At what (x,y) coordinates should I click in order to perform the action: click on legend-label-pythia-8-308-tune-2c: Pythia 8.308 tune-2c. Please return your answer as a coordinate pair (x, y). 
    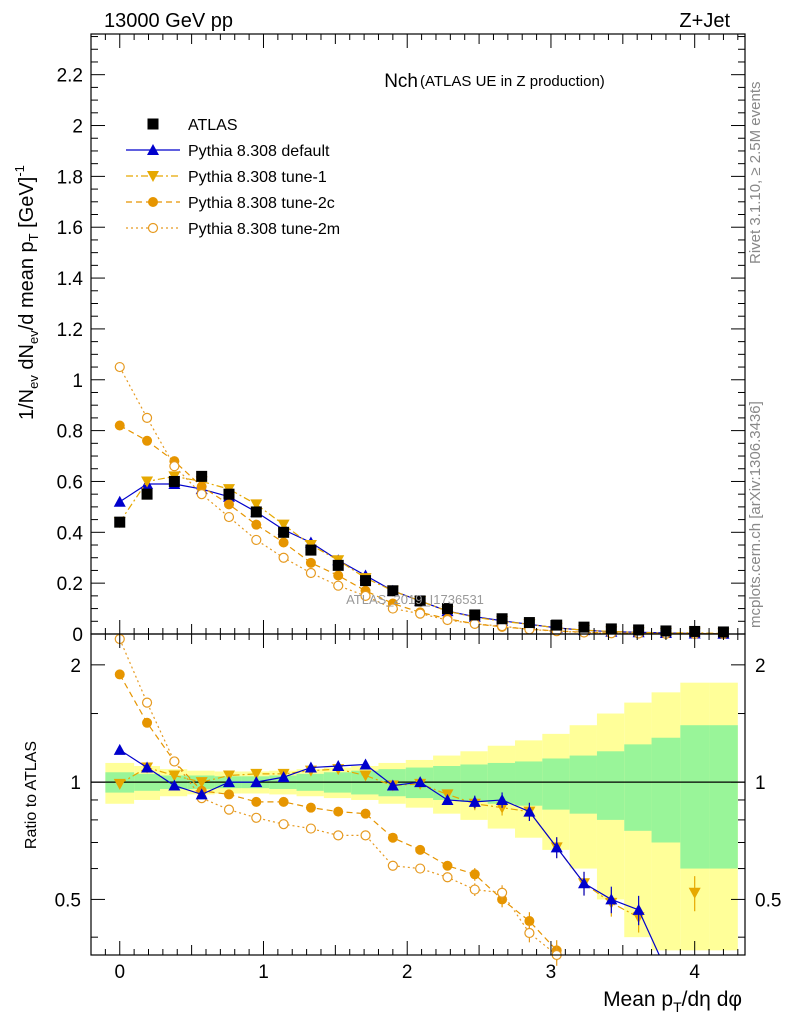
    Looking at the image, I should click on (261, 203).